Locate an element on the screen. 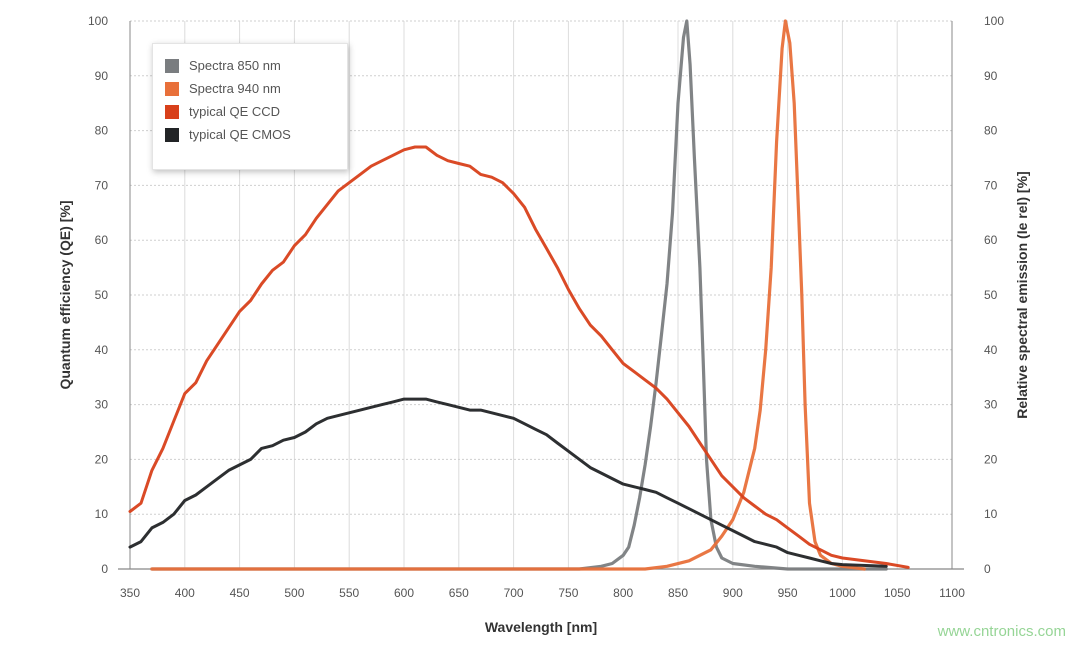 This screenshot has width=1086, height=648. legend-item: Spectra 850 nm is located at coordinates (256, 65).